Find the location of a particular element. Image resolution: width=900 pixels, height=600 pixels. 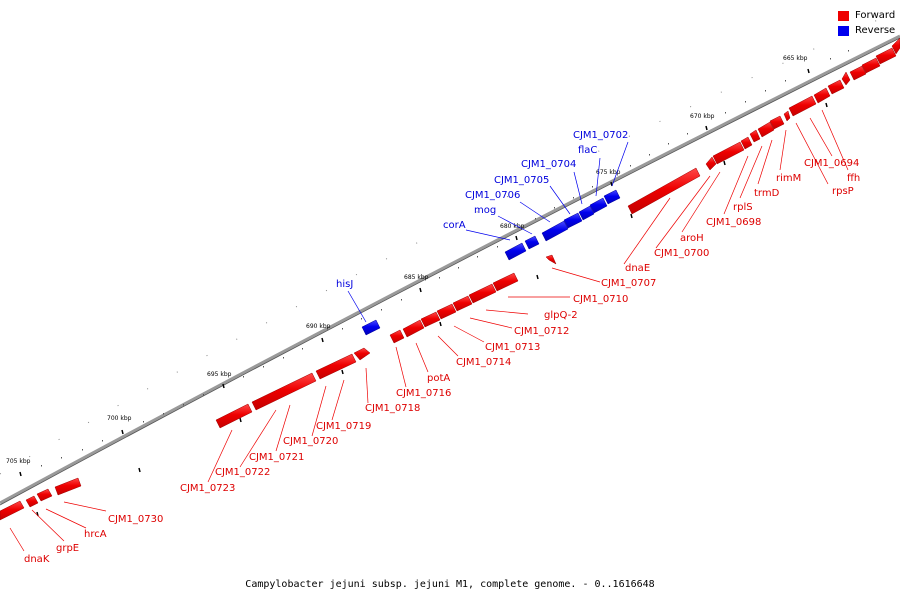

reverse-leaders is located at coordinates (488, 232).